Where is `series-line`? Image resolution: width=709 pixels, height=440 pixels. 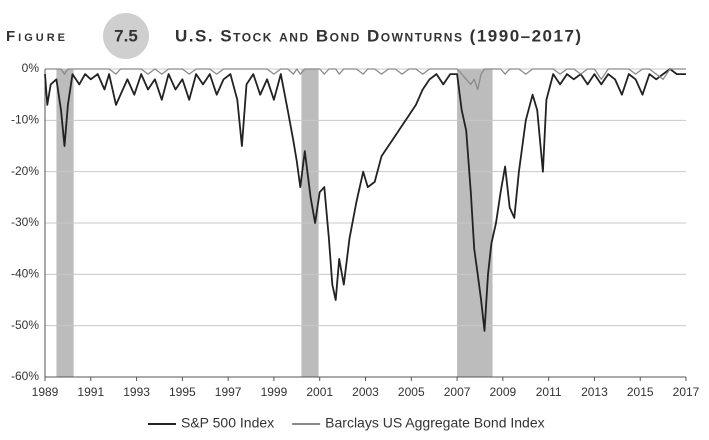
series-line is located at coordinates (365, 79).